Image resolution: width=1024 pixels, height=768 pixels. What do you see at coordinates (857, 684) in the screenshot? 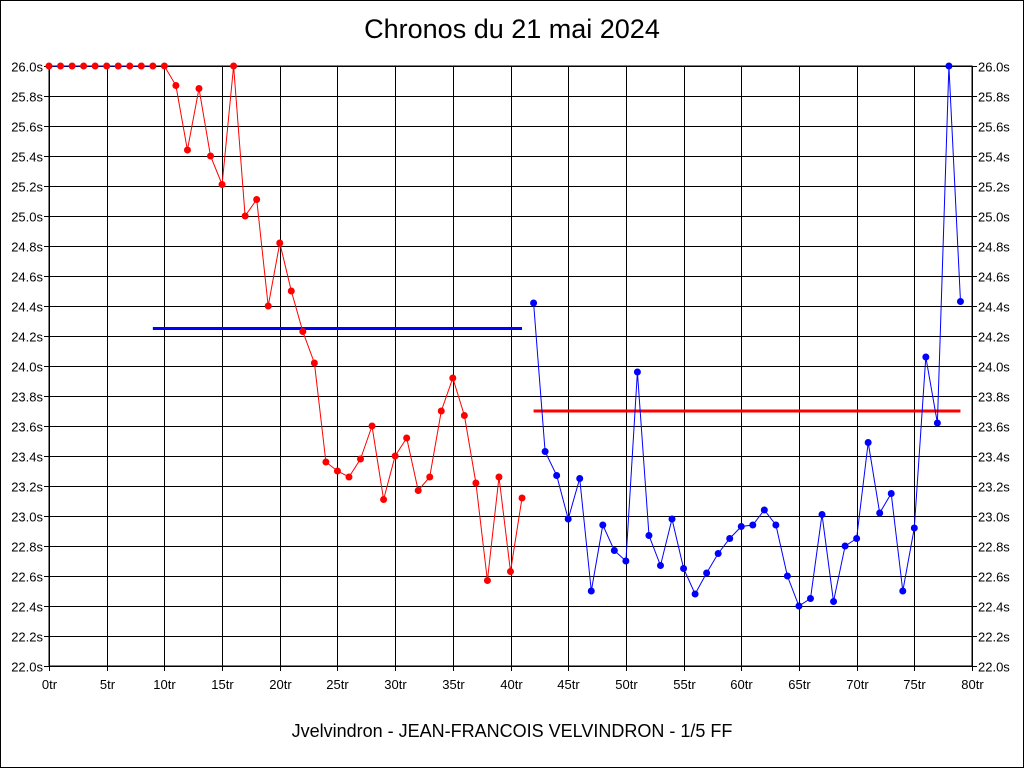
I see `x-tick-label: 70tr` at bounding box center [857, 684].